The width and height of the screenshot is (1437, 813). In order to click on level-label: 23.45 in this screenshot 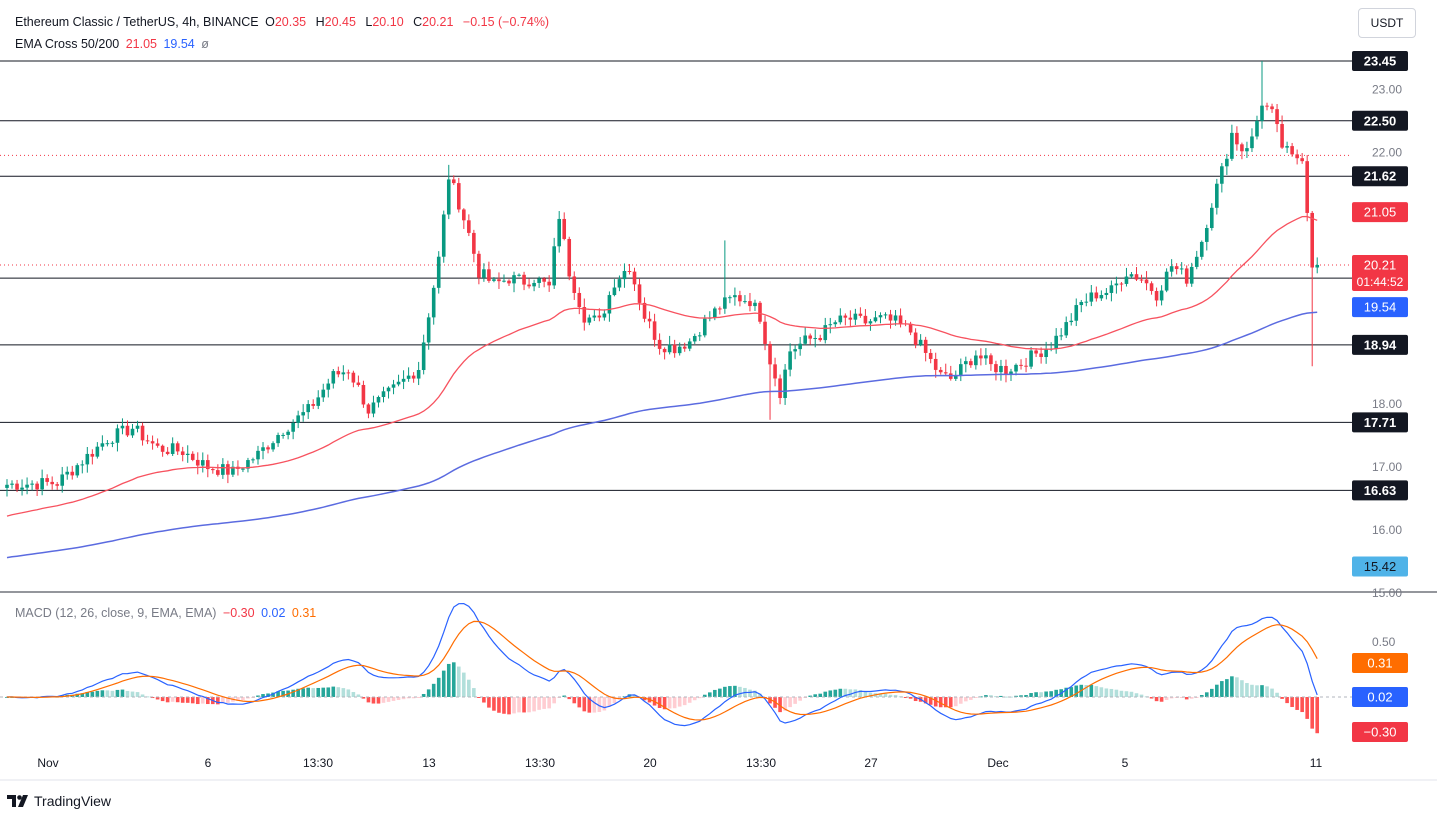, I will do `click(1380, 61)`.